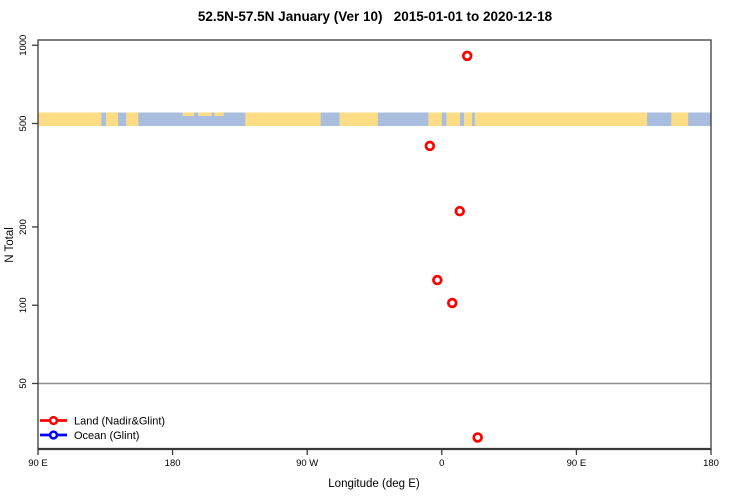 This screenshot has width=750, height=500. I want to click on legend-label: Ocean (Glint), so click(106, 436).